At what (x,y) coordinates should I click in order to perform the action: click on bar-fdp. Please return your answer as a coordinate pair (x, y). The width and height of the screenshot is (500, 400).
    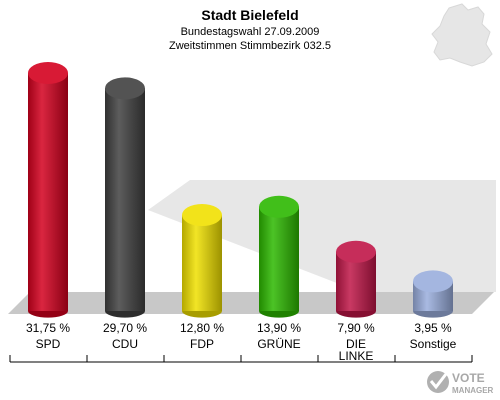
    Looking at the image, I should click on (202, 261).